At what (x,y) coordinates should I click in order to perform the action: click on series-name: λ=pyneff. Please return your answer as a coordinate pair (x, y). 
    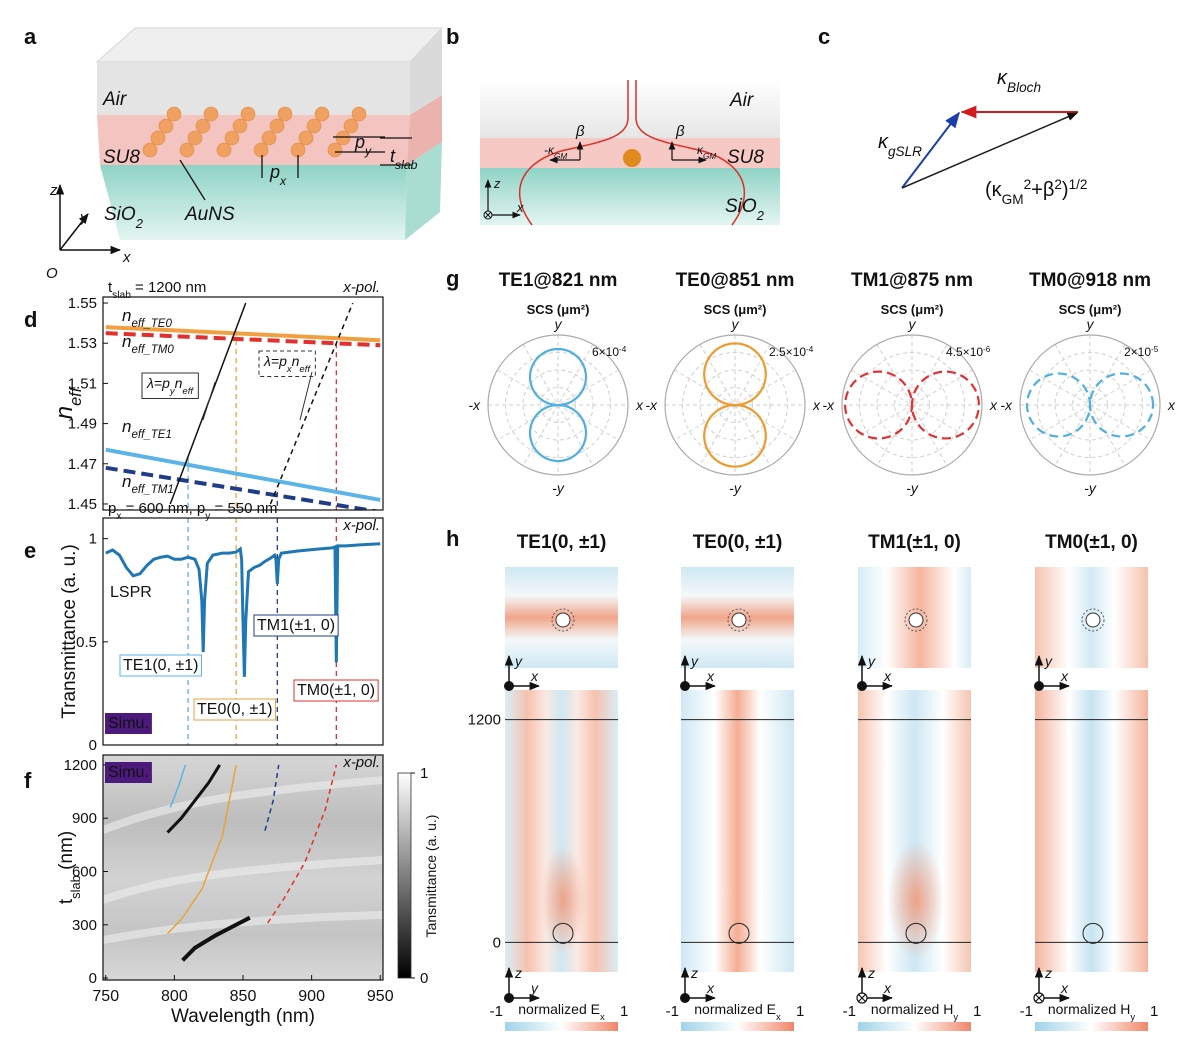
    Looking at the image, I should click on (170, 386).